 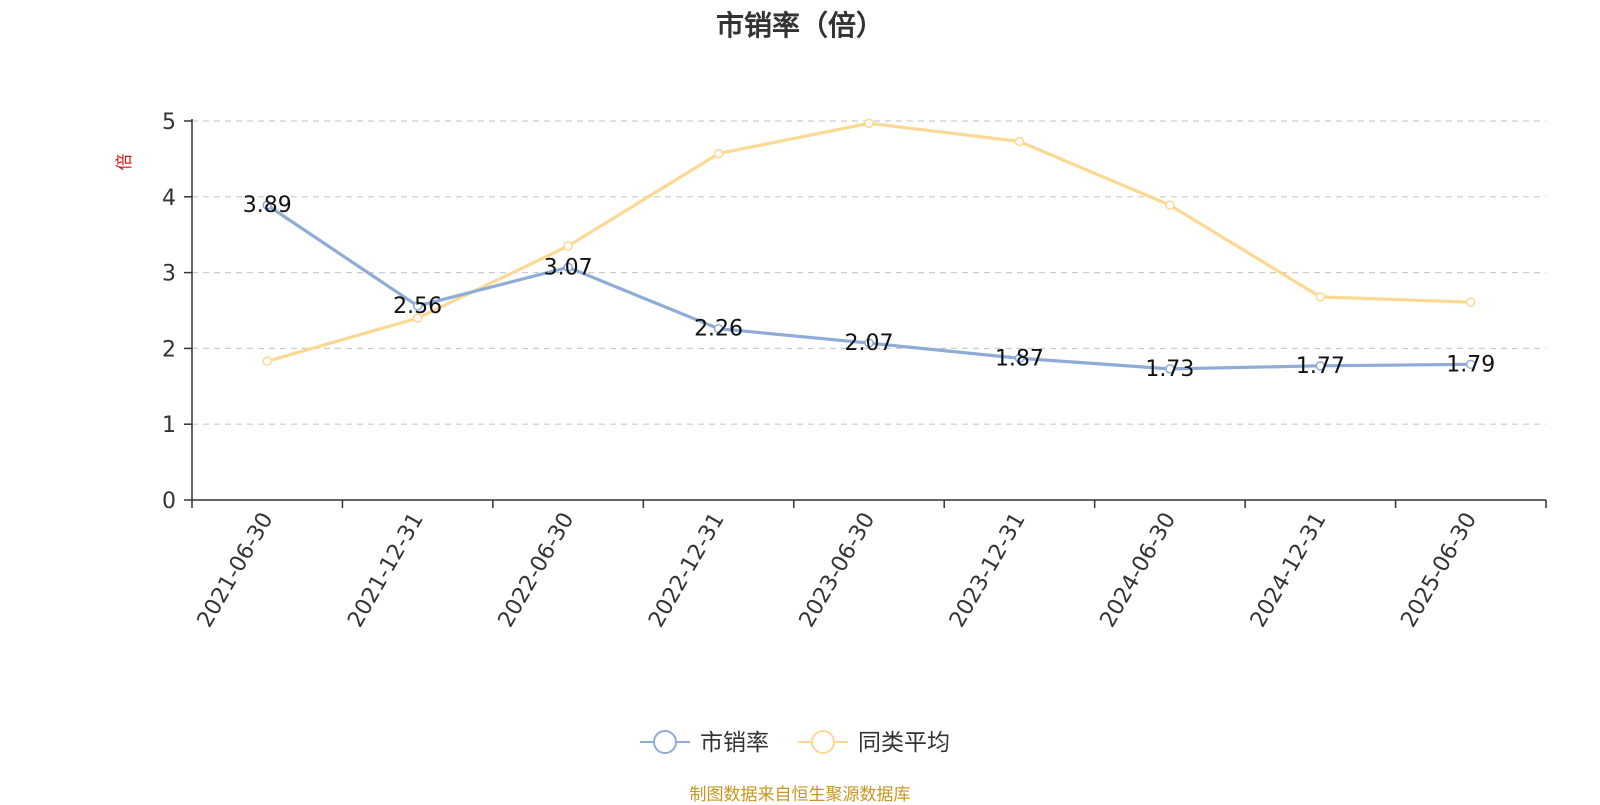 I want to click on y-axis-title: 倍, so click(x=125, y=162).